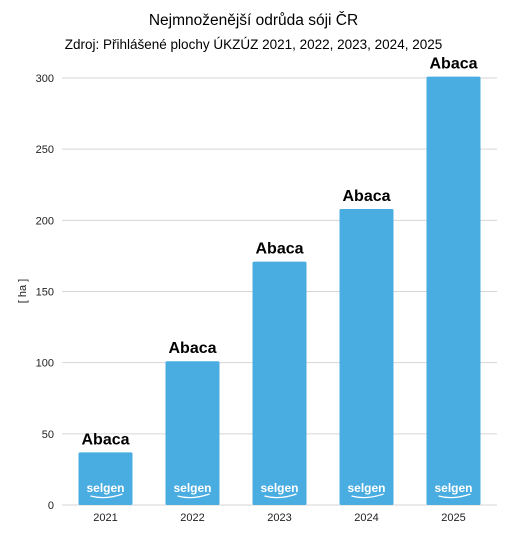  I want to click on x-tick-label: 2024, so click(366, 518).